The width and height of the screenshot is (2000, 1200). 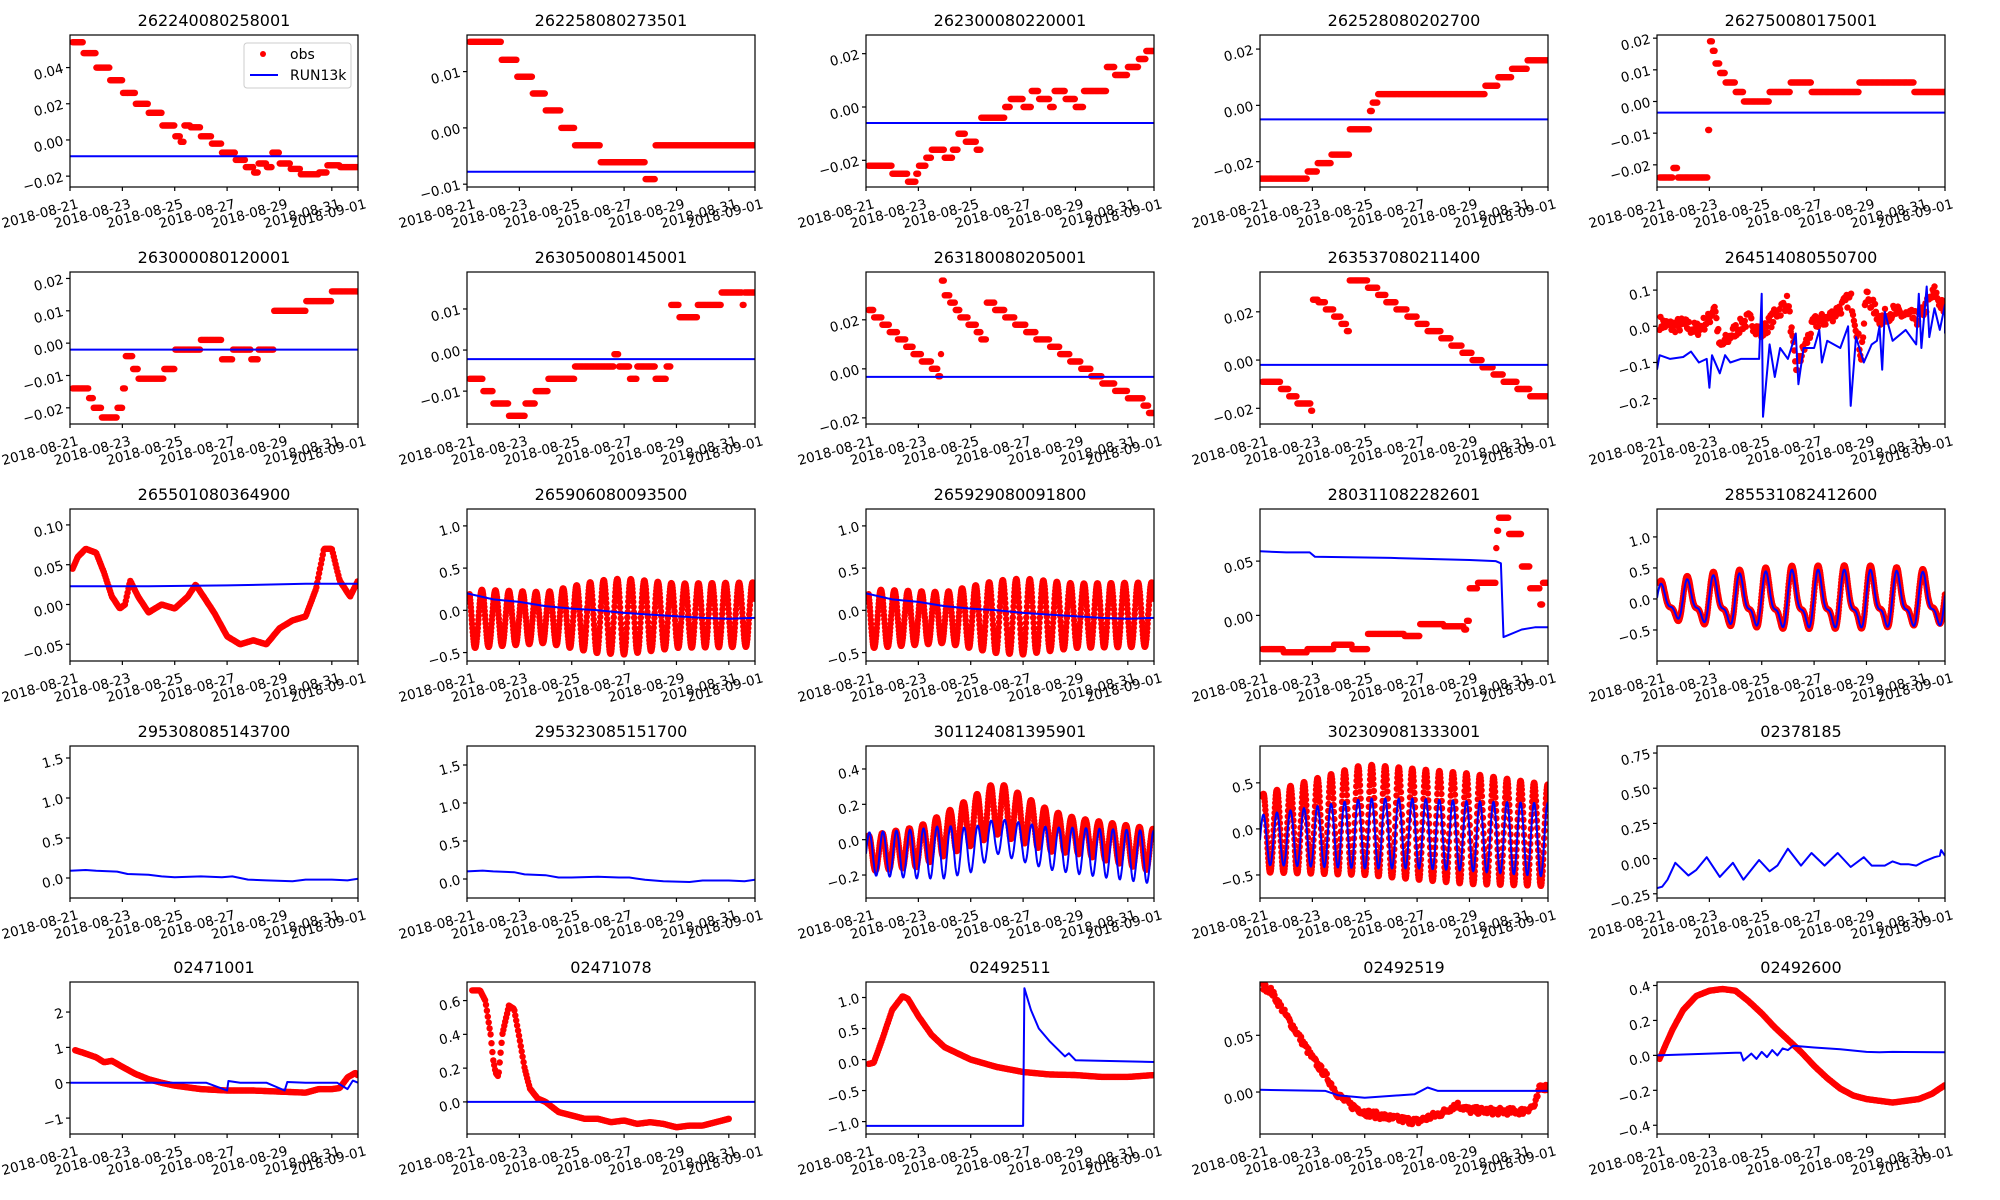 I want to click on subplot-title: 265929080091800, so click(x=1010, y=494).